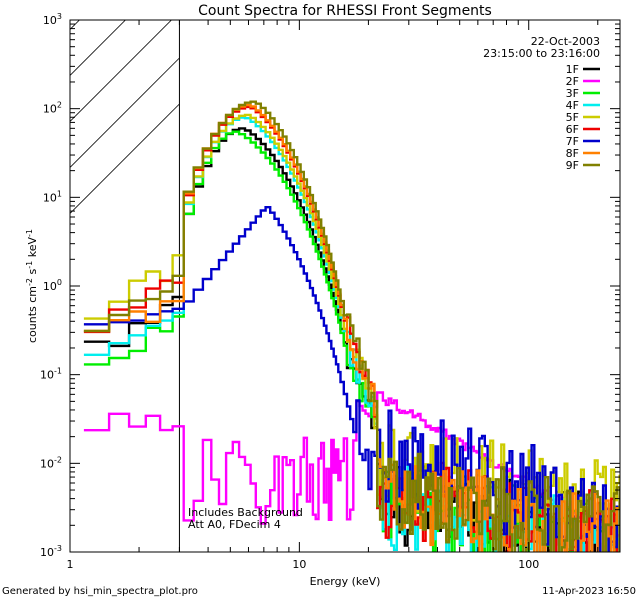  Describe the element at coordinates (572, 117) in the screenshot. I see `legend-label-5F: 5F` at that location.